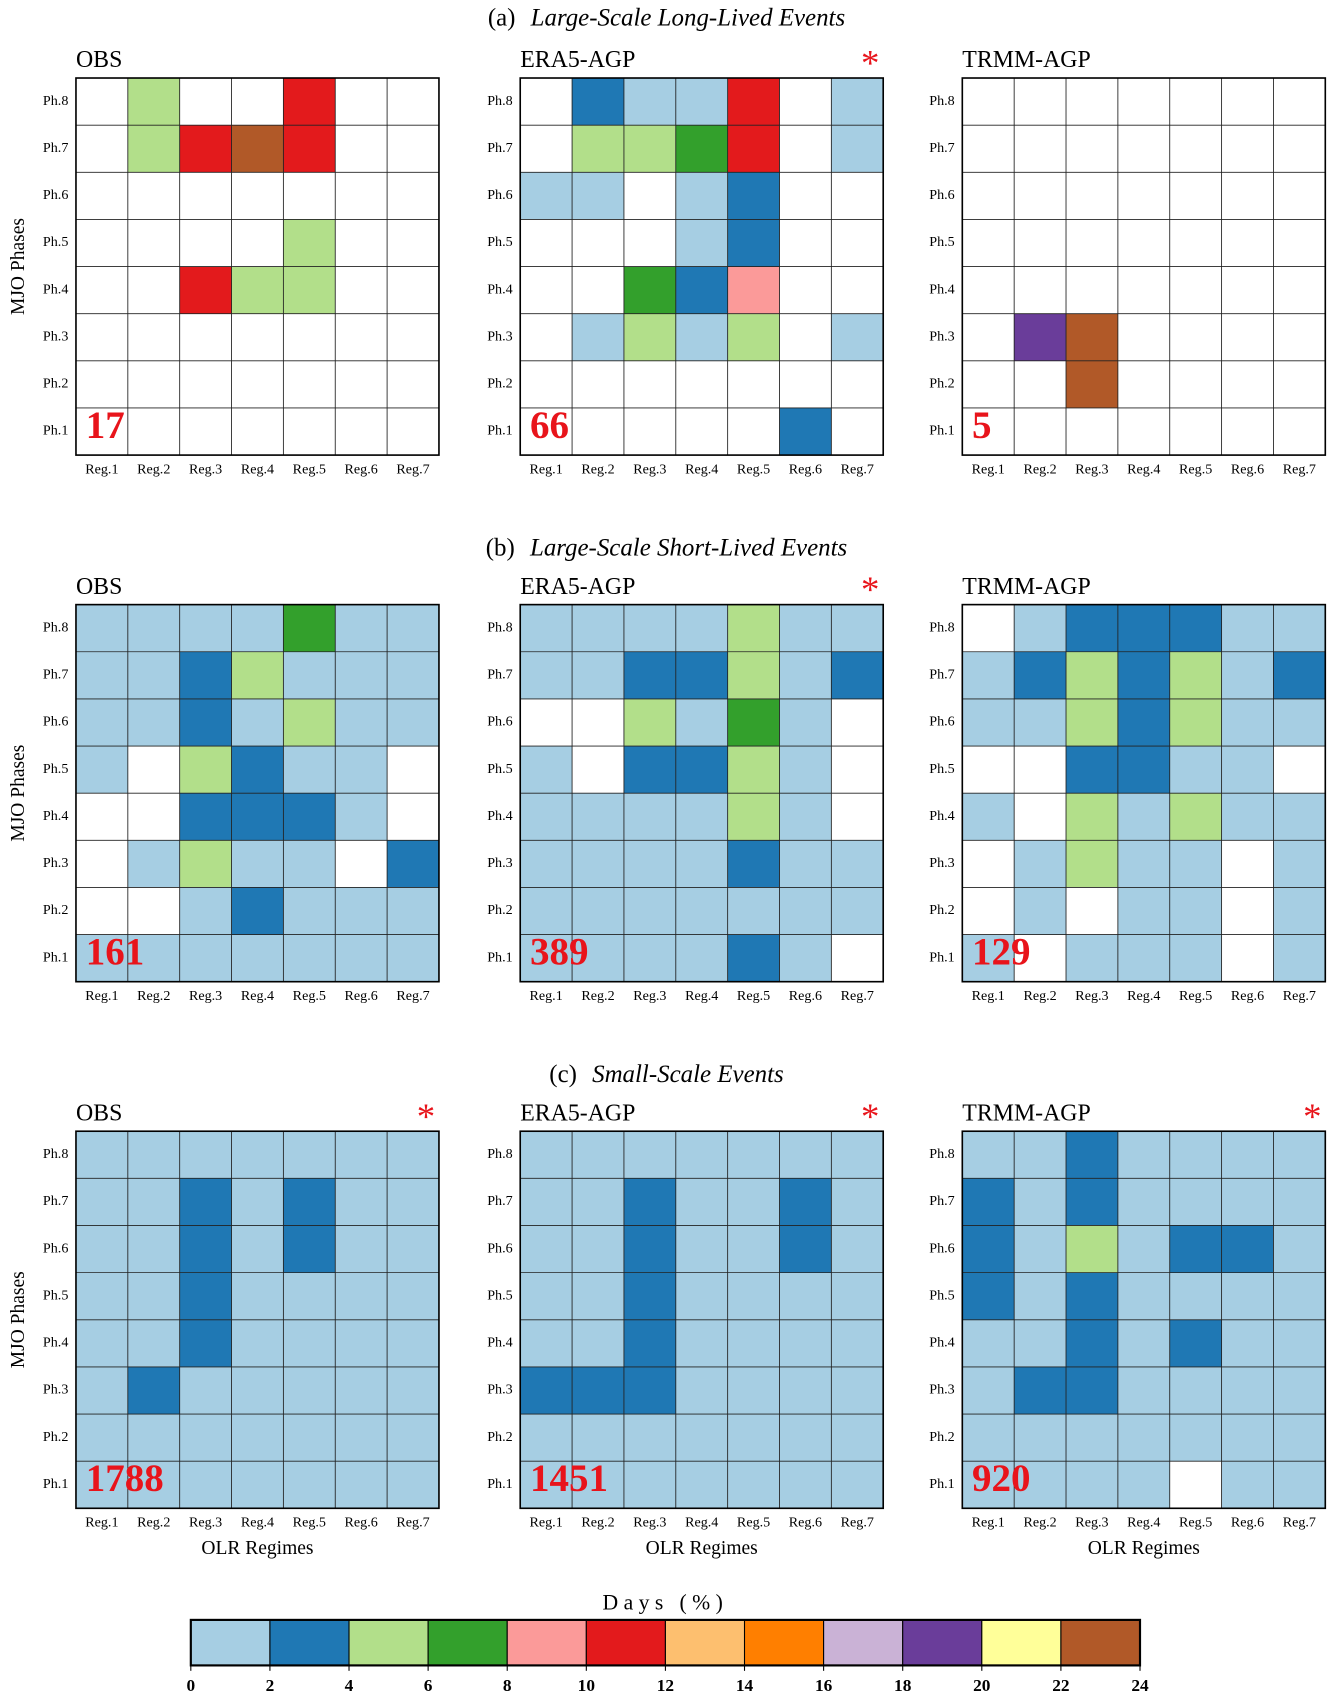  What do you see at coordinates (349, 1685) in the screenshot?
I see `colorbar-tick-label: 4` at bounding box center [349, 1685].